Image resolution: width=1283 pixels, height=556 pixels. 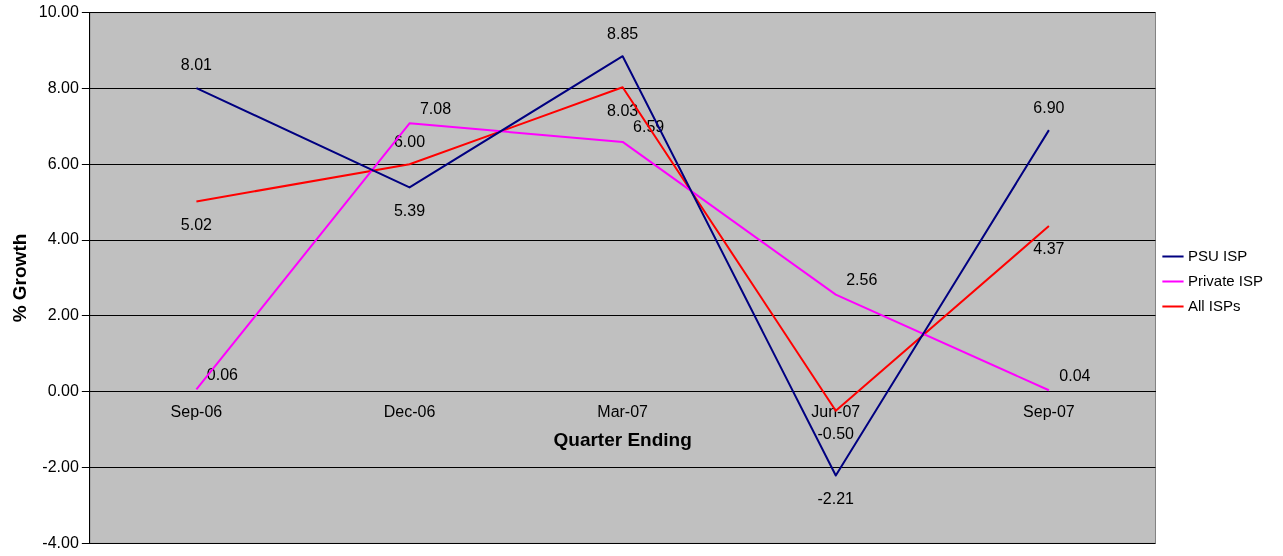 I want to click on y-tick-label: 4.00, so click(x=63, y=239).